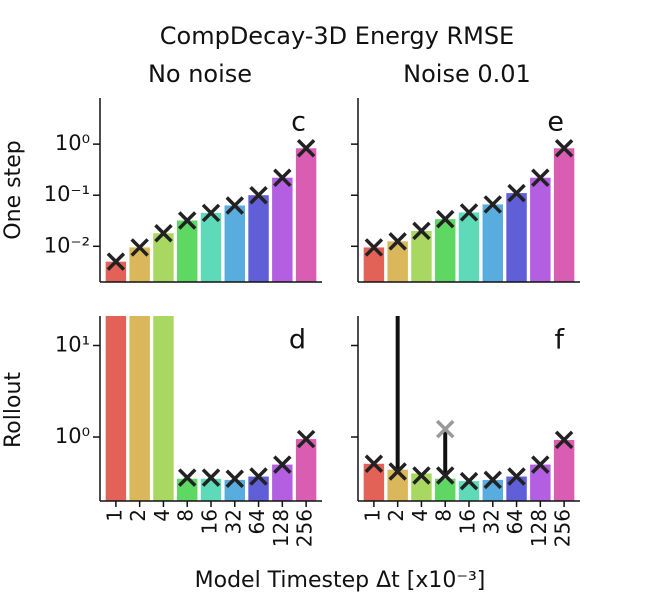  I want to click on panel: 10⁻² 10⁻¹ 10⁰ c, so click(183, 190).